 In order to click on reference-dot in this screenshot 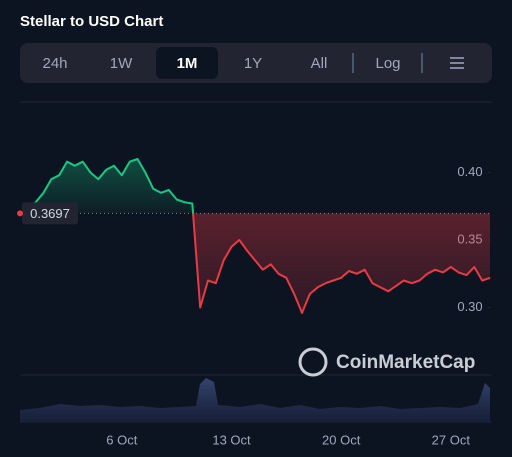, I will do `click(20, 213)`.